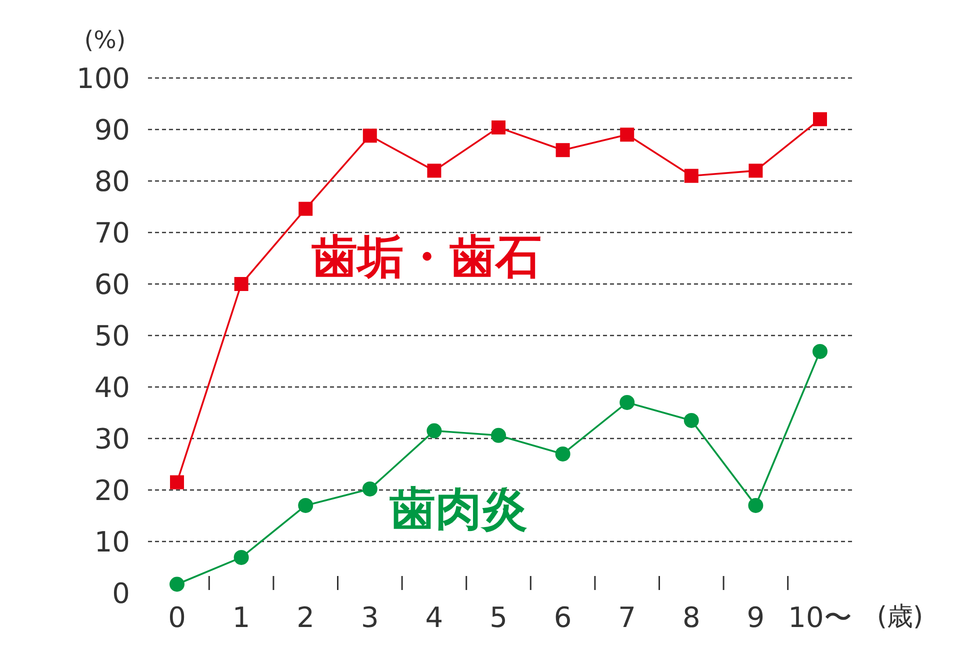  I want to click on x-tick-label: 6, so click(563, 617).